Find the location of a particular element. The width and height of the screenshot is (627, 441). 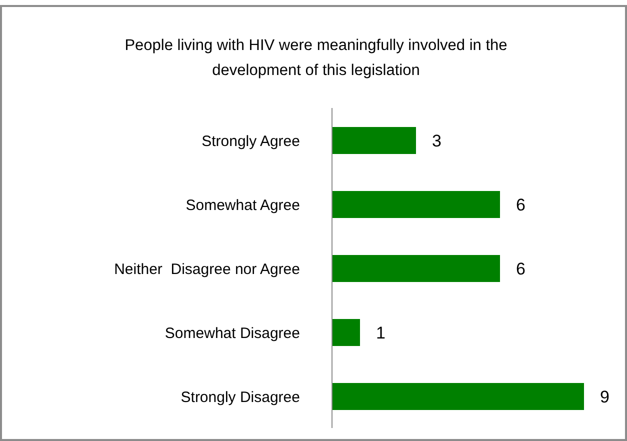

y-tick-label: Strongly Agree is located at coordinates (251, 141).